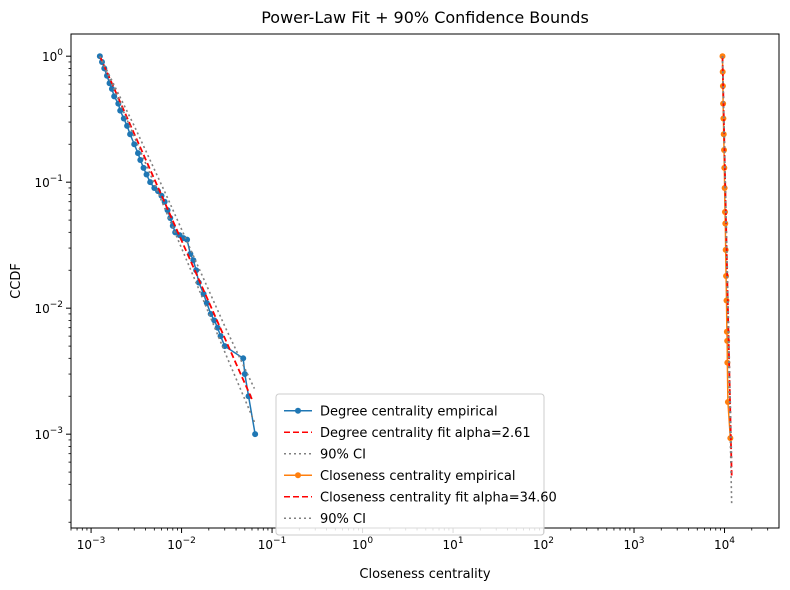 This screenshot has height=590, width=790. I want to click on legend-item: Degree centrality fit alpha=2.61, so click(407, 433).